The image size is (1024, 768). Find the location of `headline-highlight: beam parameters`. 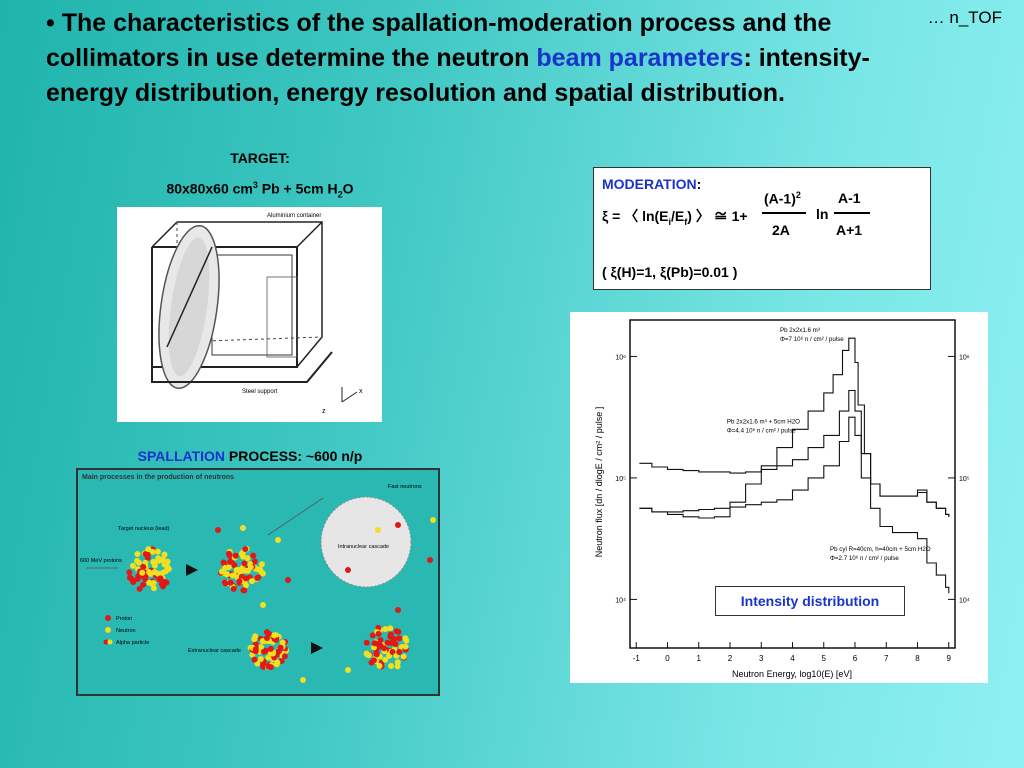

headline-highlight: beam parameters is located at coordinates (640, 58).